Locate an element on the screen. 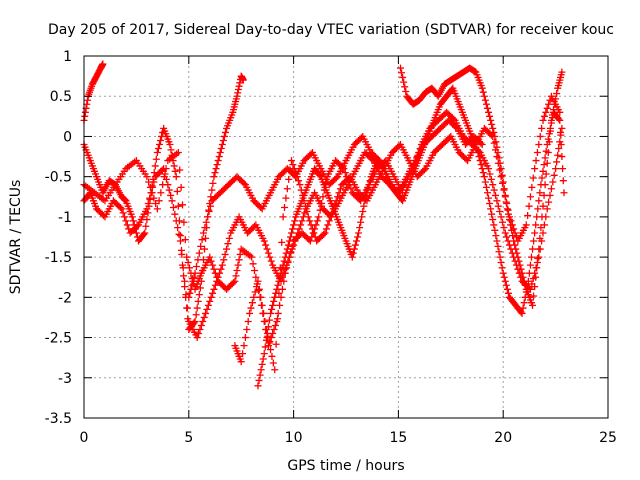 The height and width of the screenshot is (480, 640). y-axis-label: SDTVAR / TECUs is located at coordinates (16, 237).